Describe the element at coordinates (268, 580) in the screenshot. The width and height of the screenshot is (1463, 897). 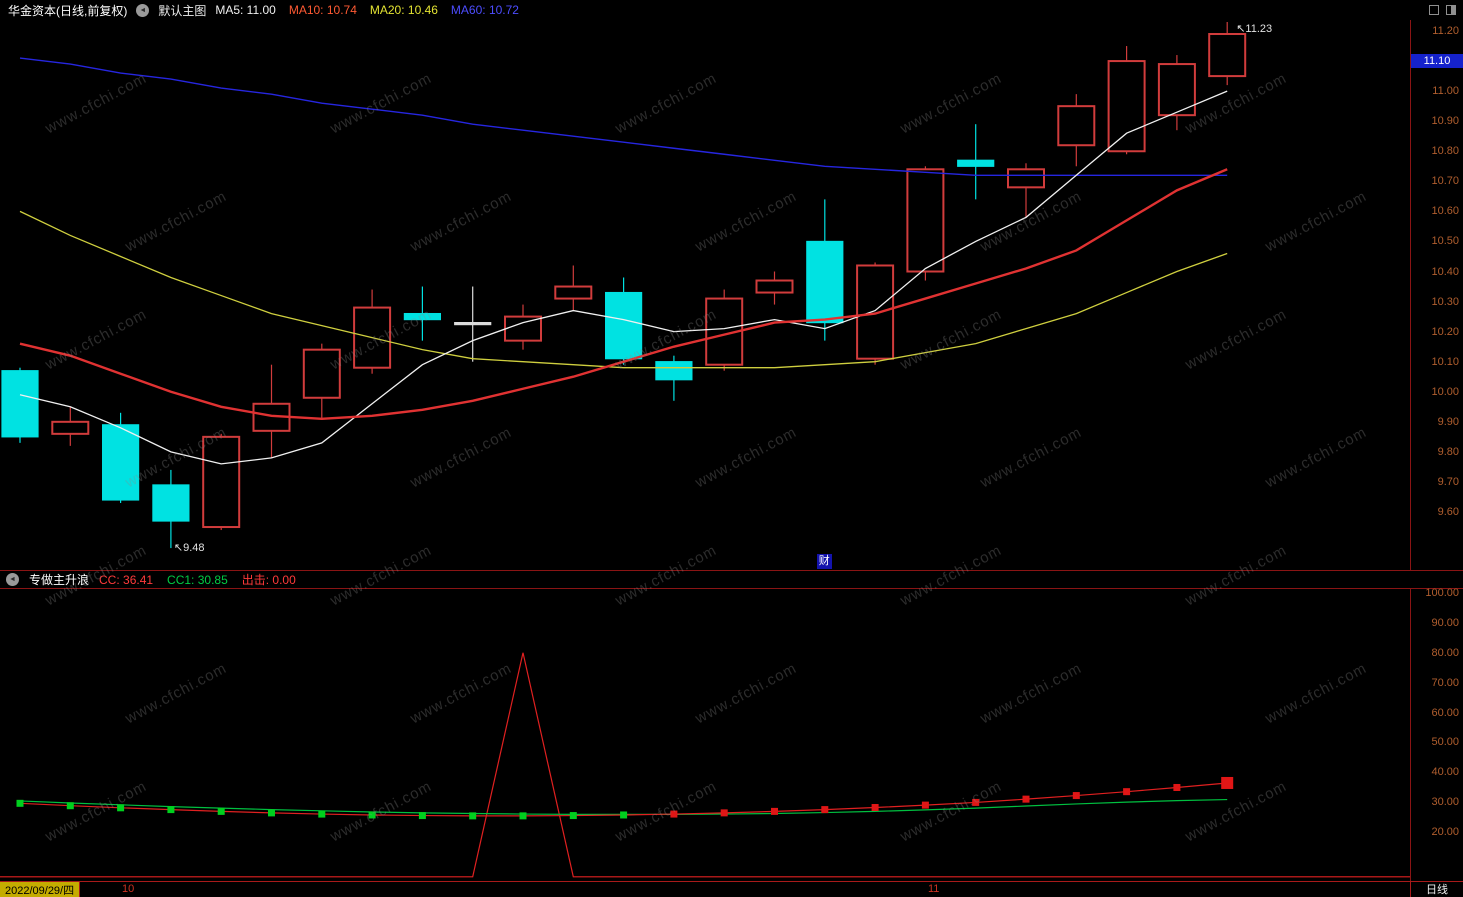
I see `indicator-value-chuji: 出击: 0.00` at that location.